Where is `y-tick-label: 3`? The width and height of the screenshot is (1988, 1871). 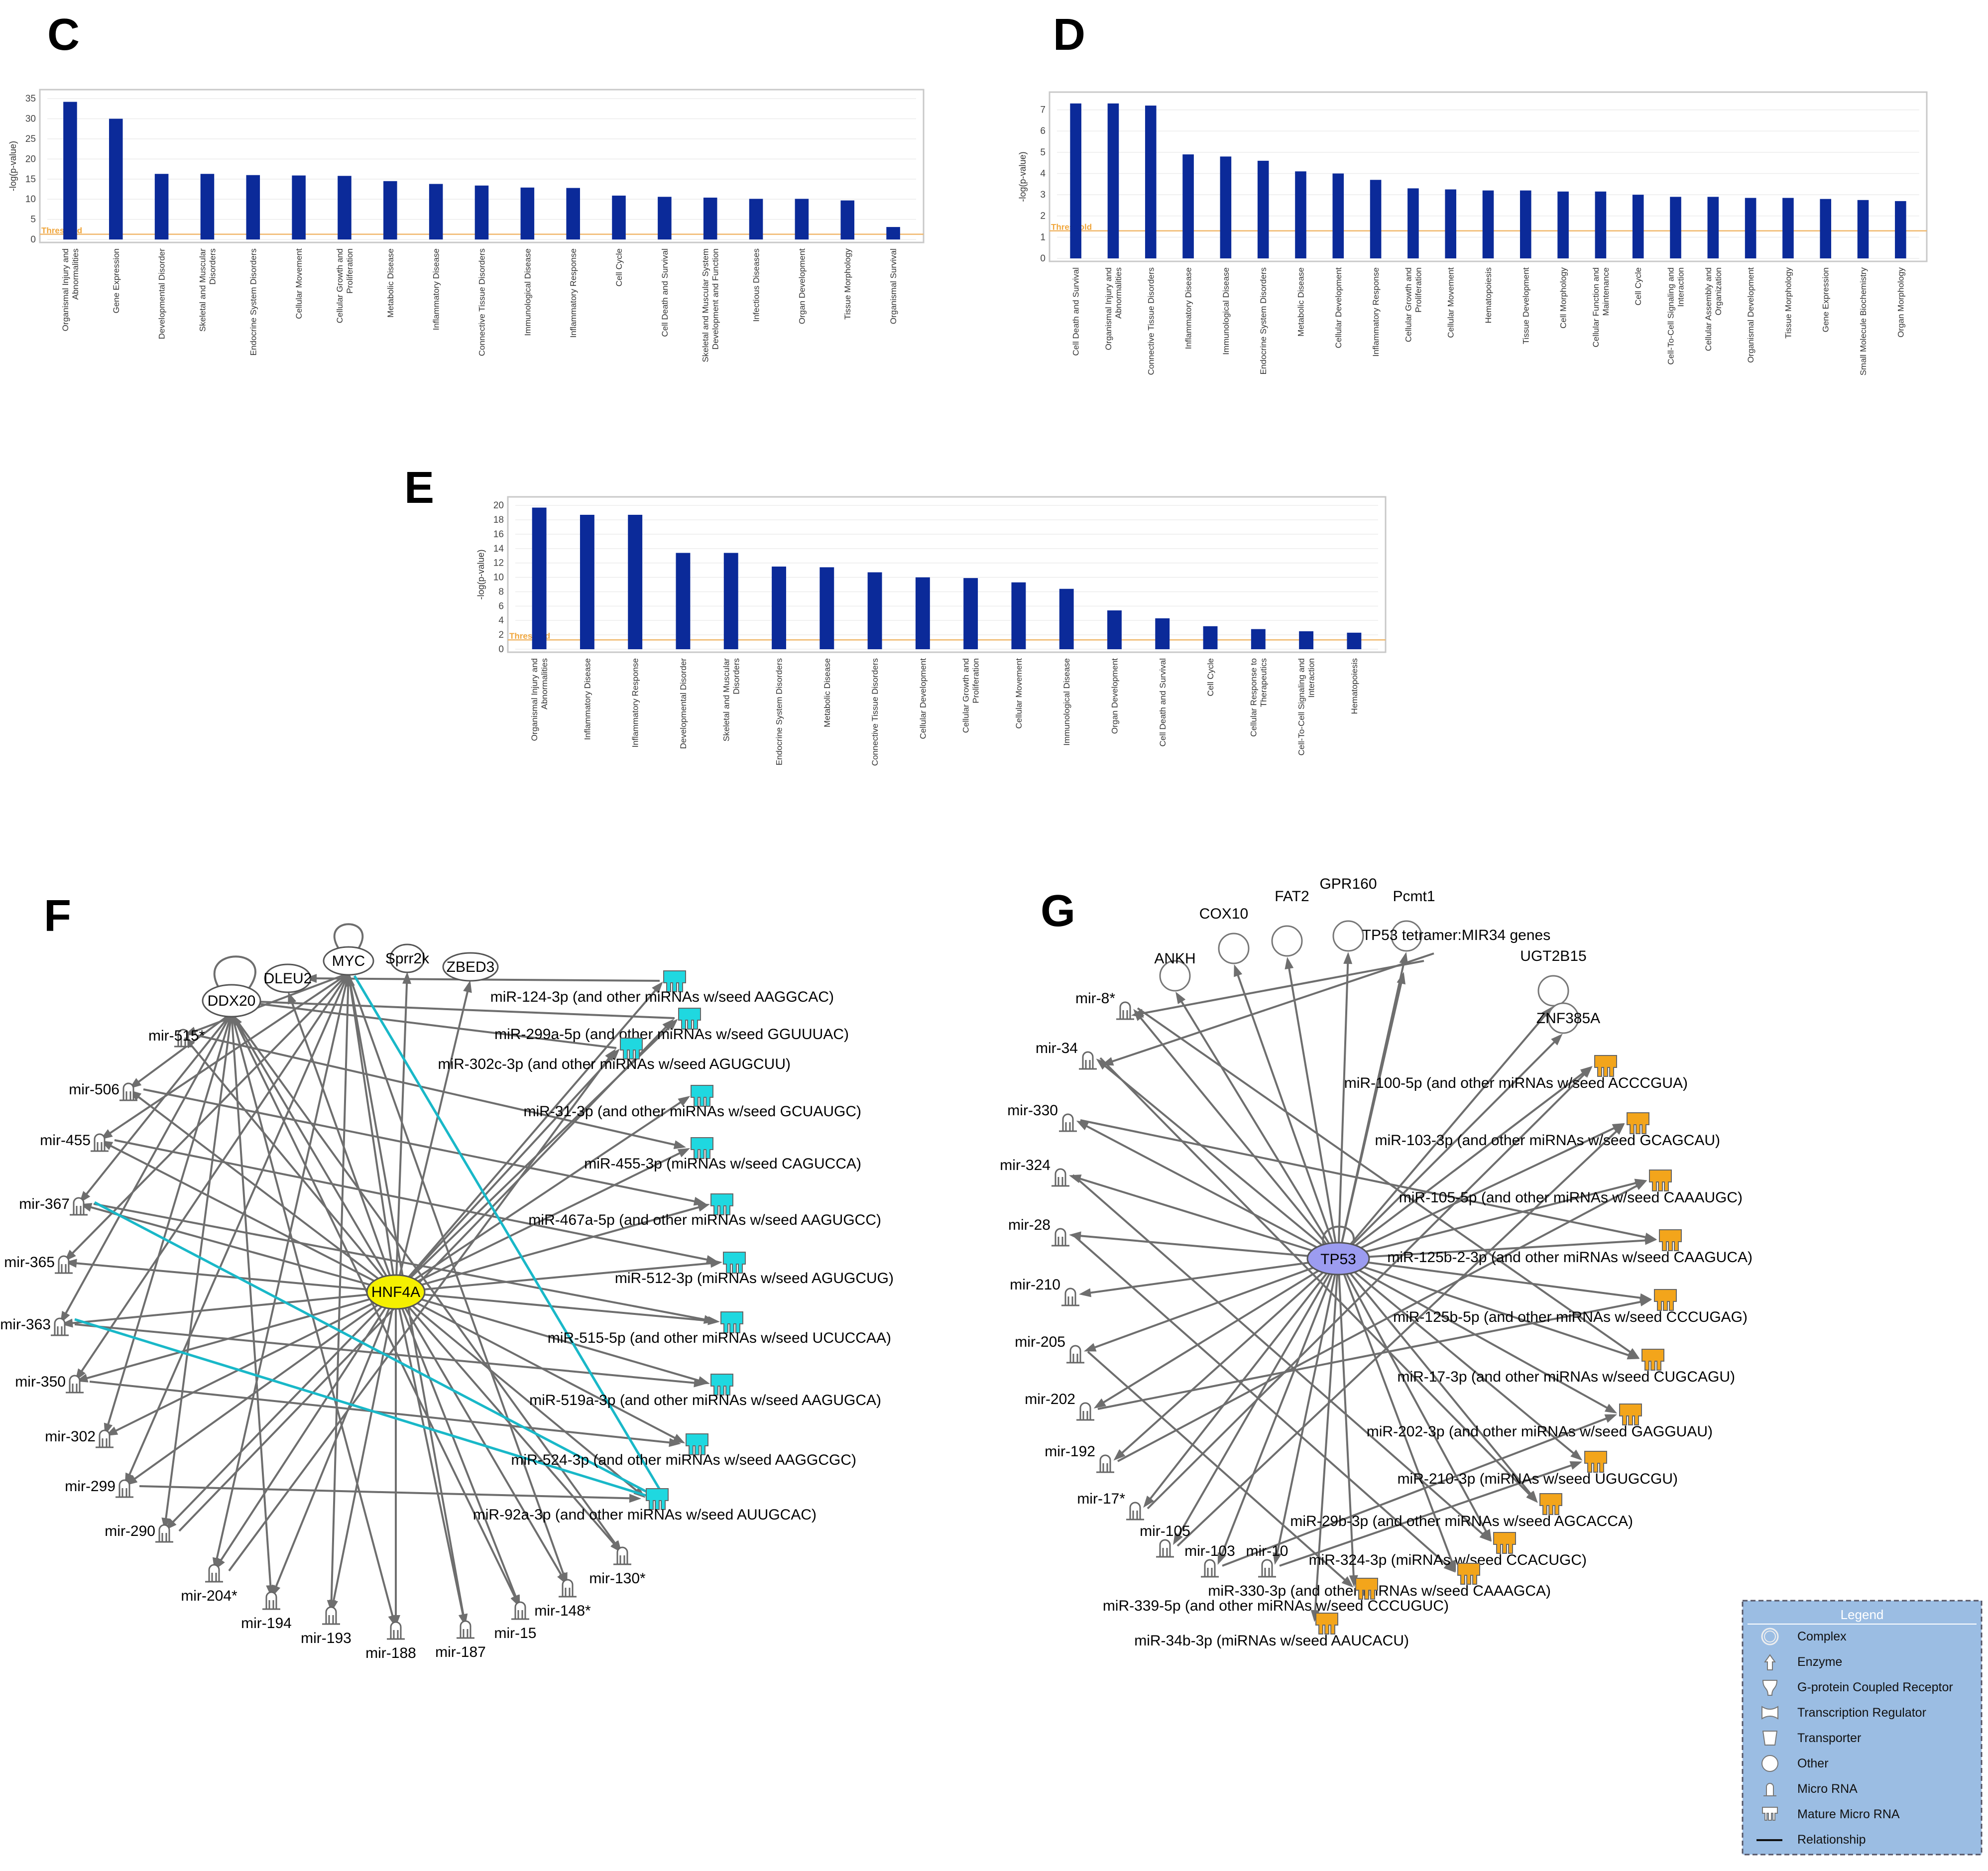
y-tick-label: 3 is located at coordinates (1043, 195).